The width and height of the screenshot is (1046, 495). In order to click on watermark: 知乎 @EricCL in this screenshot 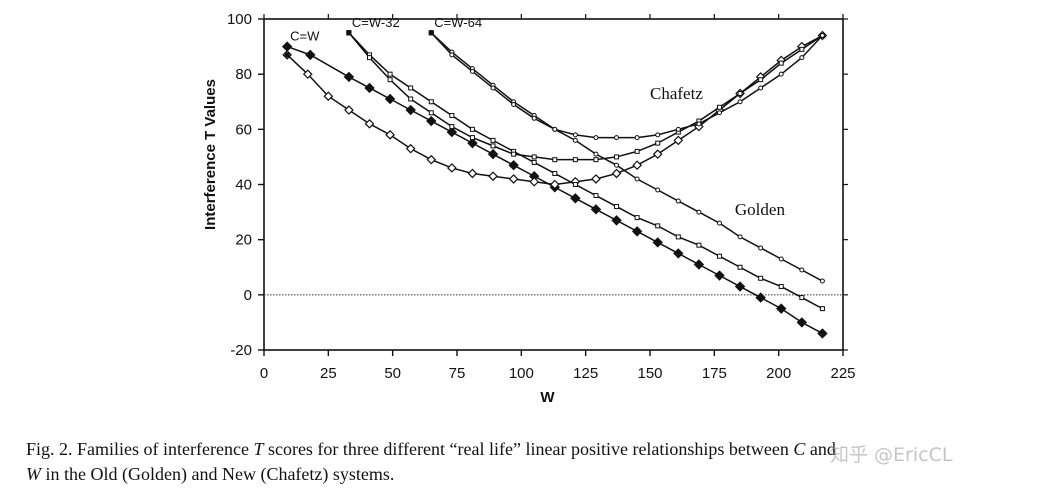, I will do `click(891, 455)`.